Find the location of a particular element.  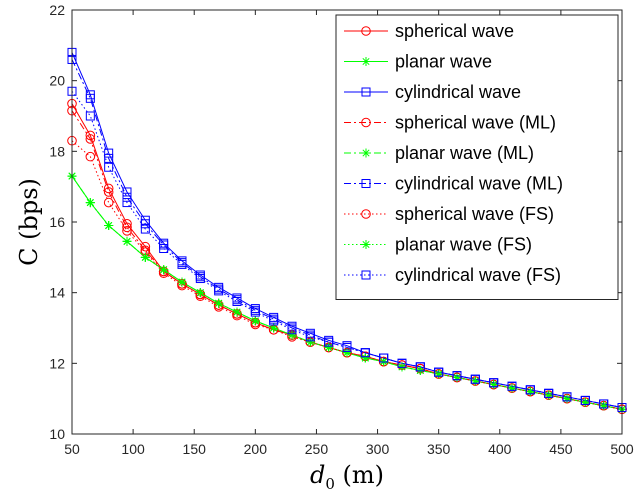

x-tick-label: 50 is located at coordinates (72, 449).